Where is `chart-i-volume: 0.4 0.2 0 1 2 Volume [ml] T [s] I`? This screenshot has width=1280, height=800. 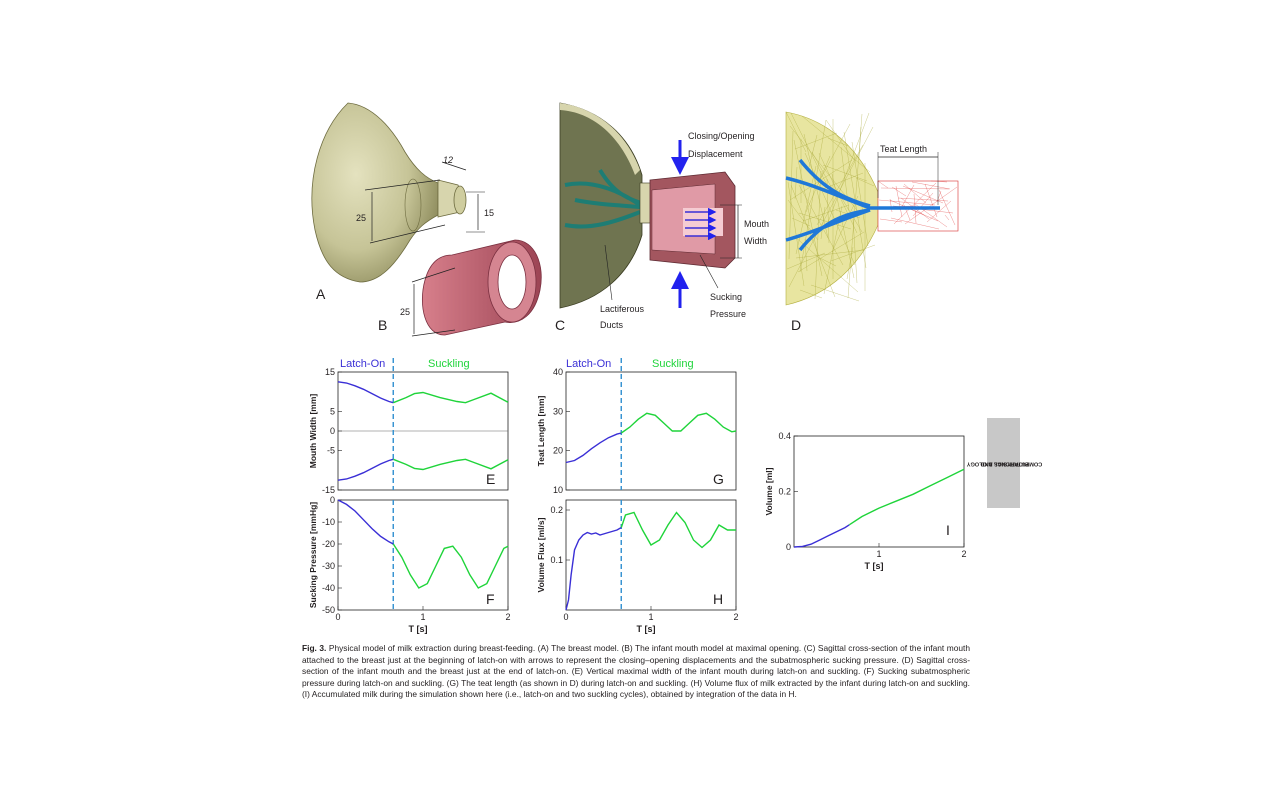 chart-i-volume: 0.4 0.2 0 1 2 Volume [ml] T [s] I is located at coordinates (865, 501).